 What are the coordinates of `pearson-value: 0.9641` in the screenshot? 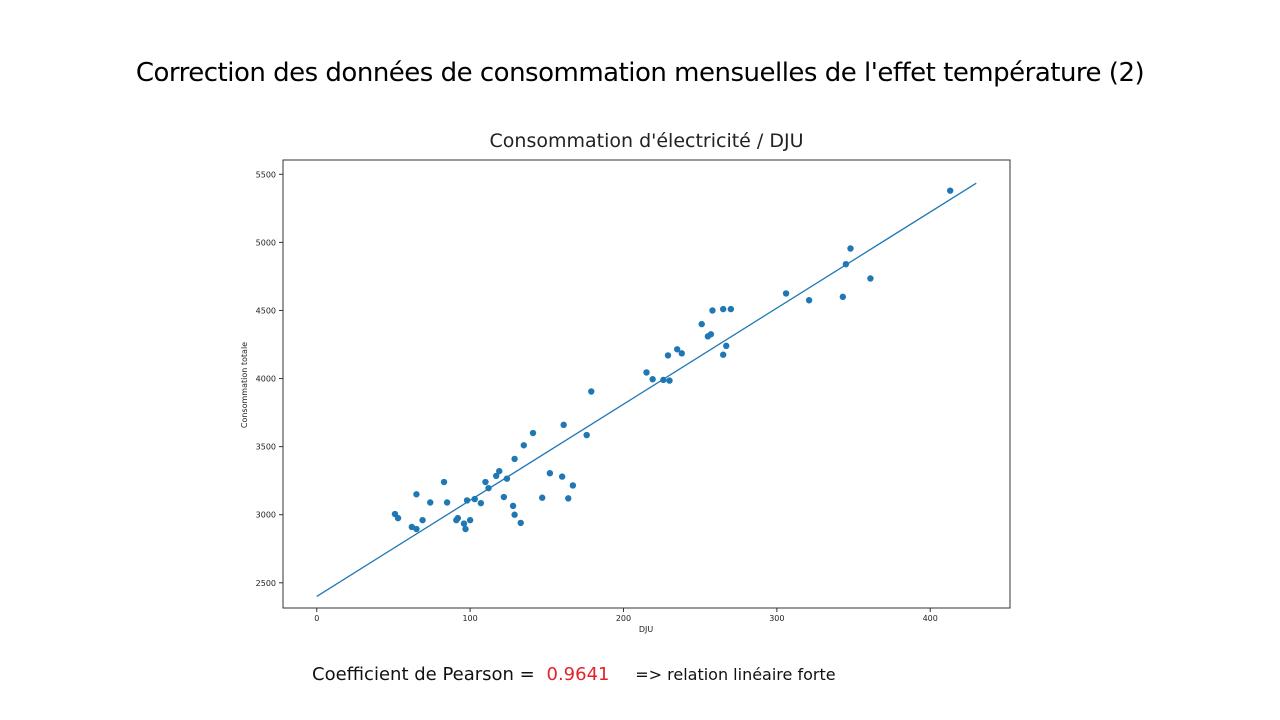 It's located at (578, 674).